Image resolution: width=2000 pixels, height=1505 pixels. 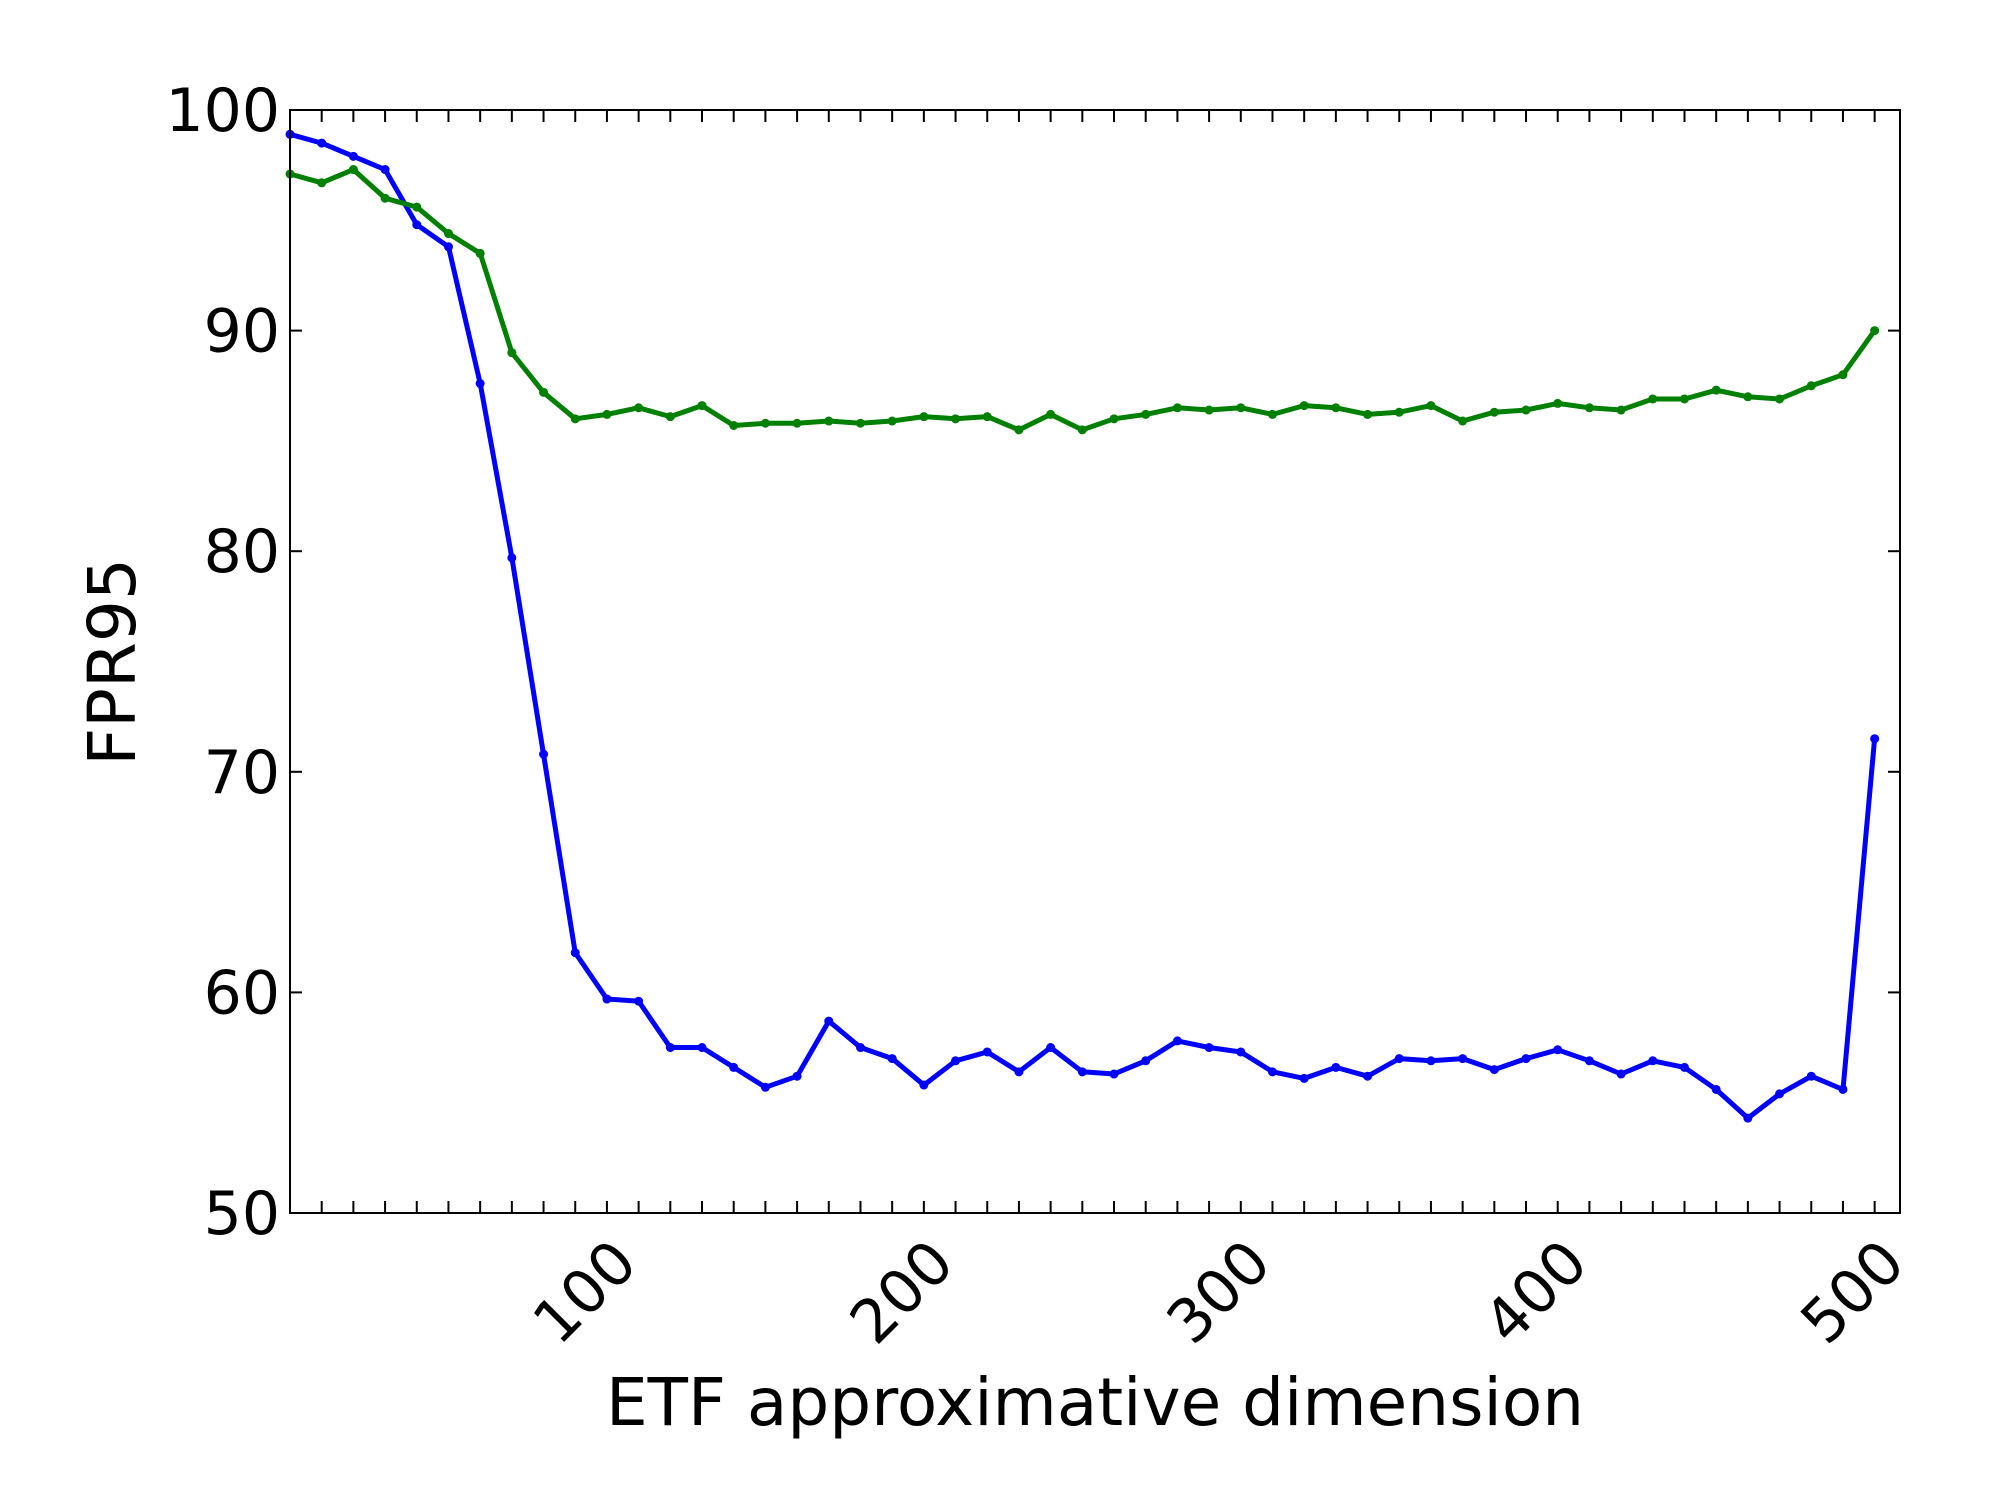 What do you see at coordinates (1219, 1292) in the screenshot?
I see `x-tick-label: 300` at bounding box center [1219, 1292].